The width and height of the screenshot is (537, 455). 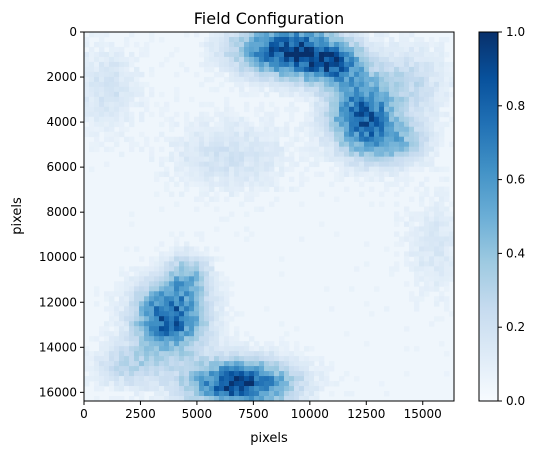 I want to click on colorbar, so click(x=488, y=216).